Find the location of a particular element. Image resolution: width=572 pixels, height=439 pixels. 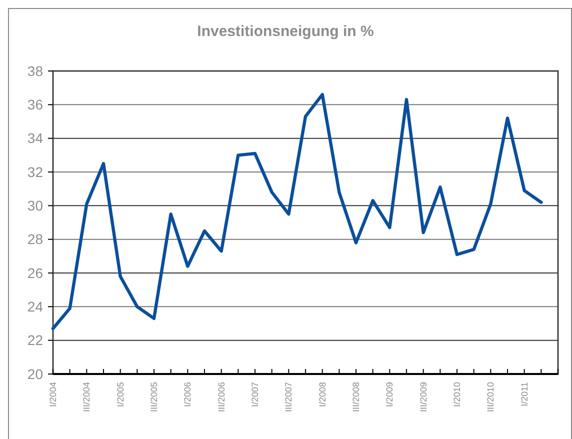

x-tick-label: I/2008 is located at coordinates (322, 395).